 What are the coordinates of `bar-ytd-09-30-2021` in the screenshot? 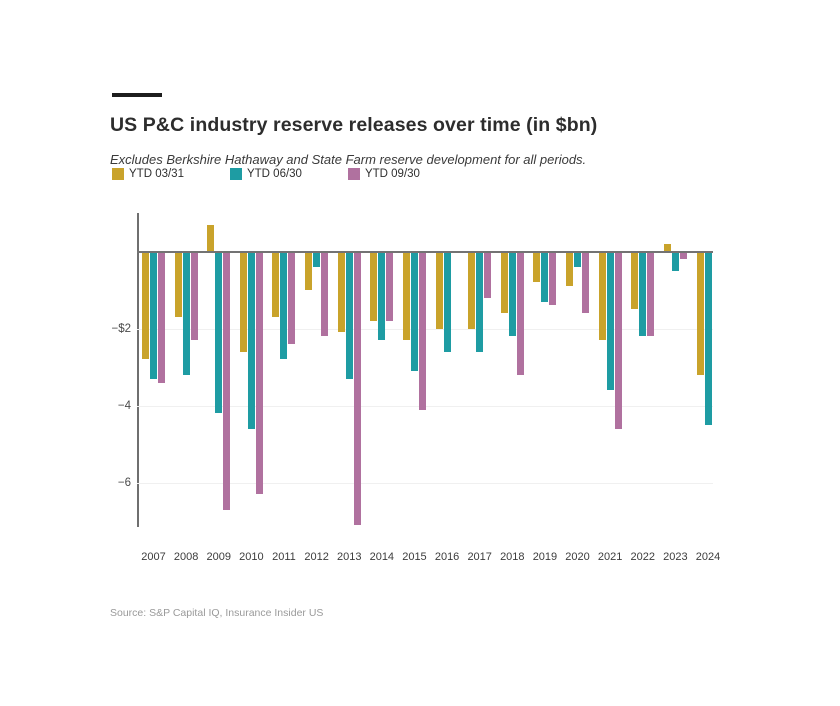 It's located at (618, 340).